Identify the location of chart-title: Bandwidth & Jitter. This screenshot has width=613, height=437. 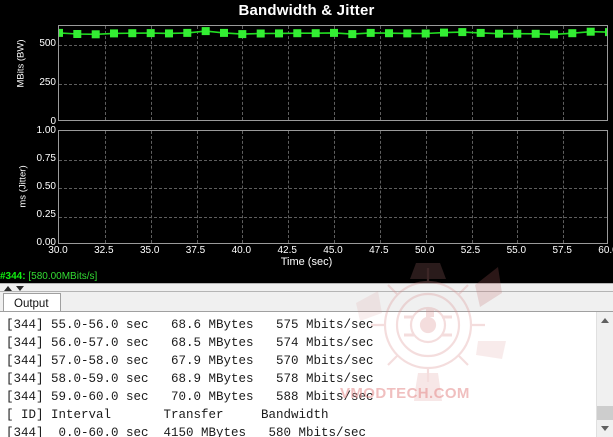
(306, 10).